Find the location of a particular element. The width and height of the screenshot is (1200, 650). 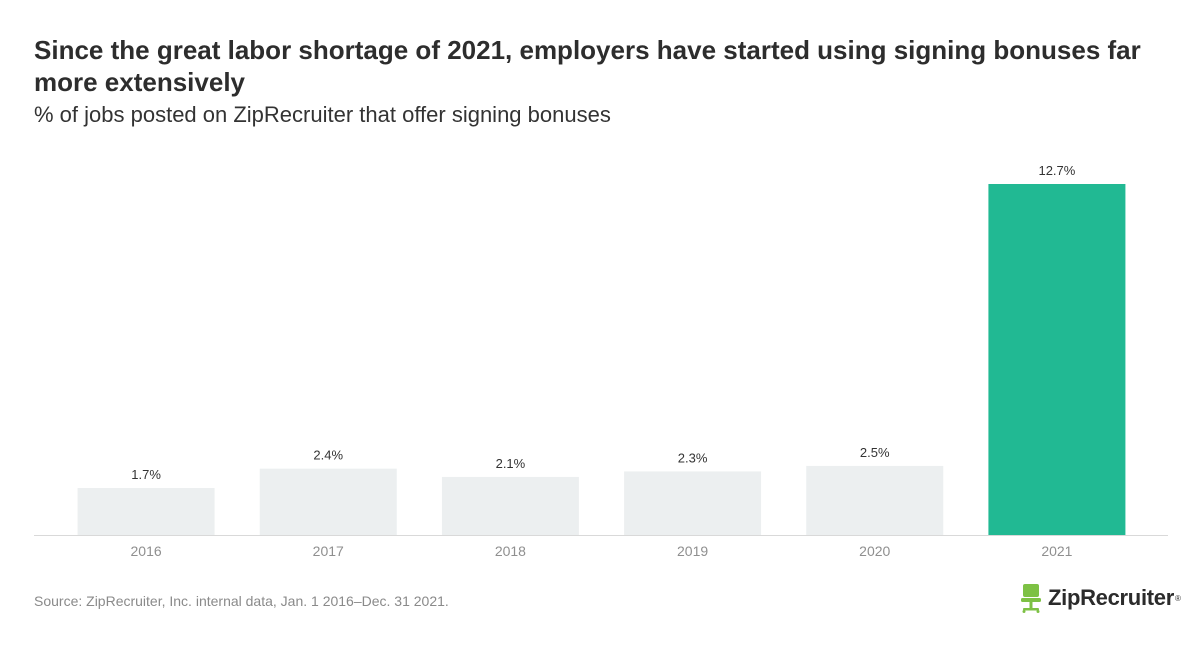

bar-2021 is located at coordinates (1057, 359).